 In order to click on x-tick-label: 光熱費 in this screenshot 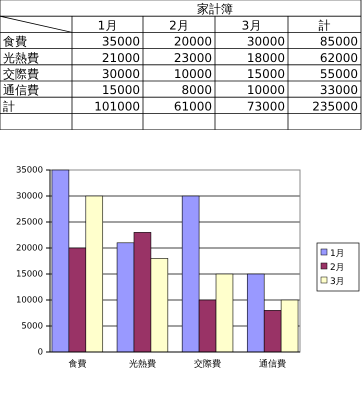, I will do `click(142, 364)`.